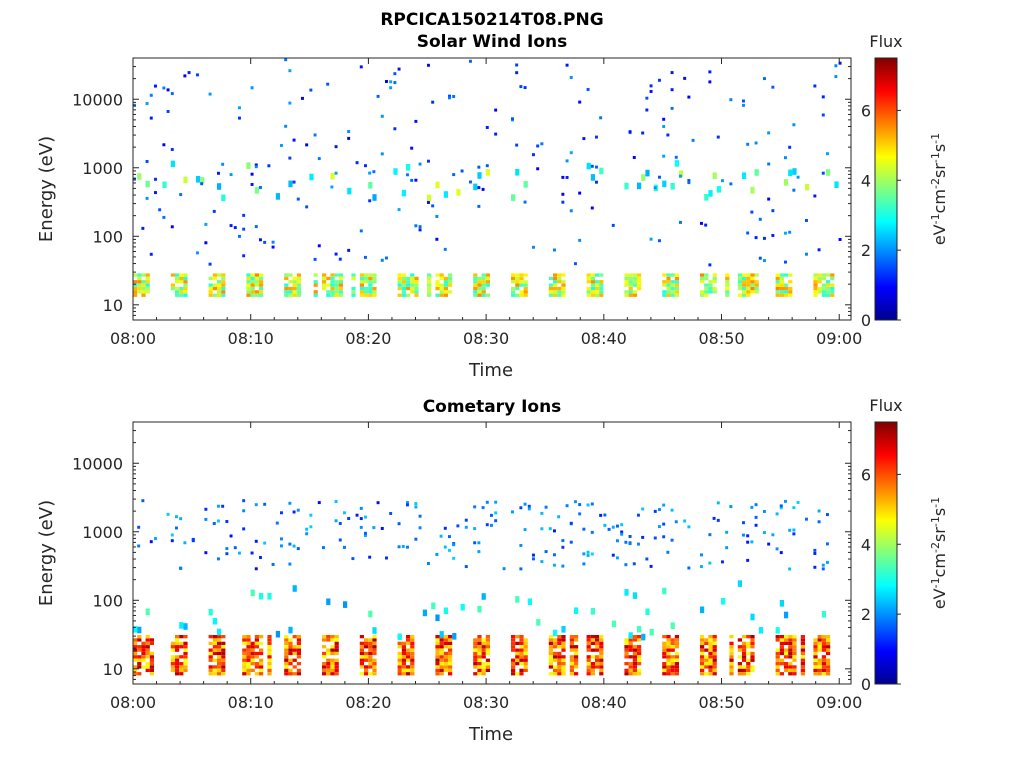 This screenshot has width=1024, height=772. What do you see at coordinates (368, 702) in the screenshot?
I see `x-tick-label: 08:20` at bounding box center [368, 702].